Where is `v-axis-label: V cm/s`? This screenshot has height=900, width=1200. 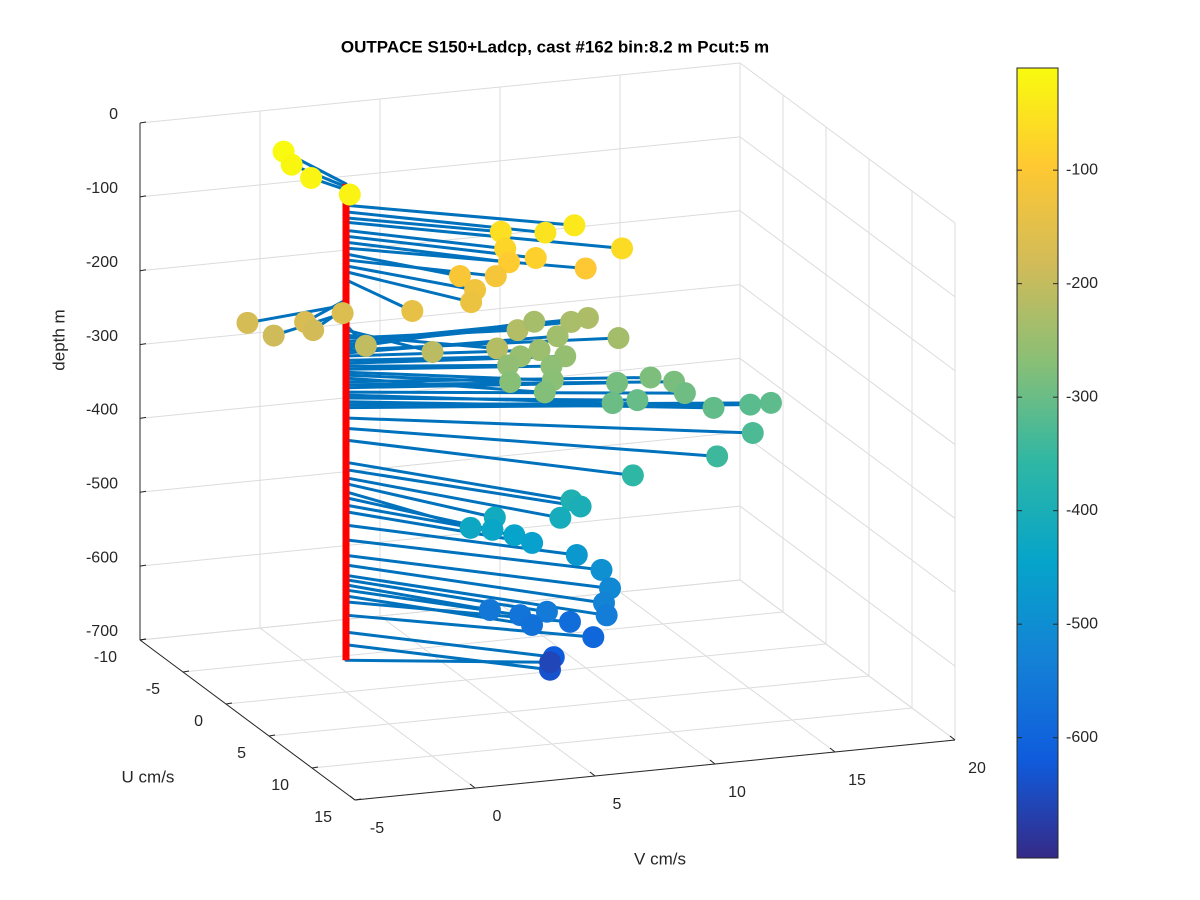 v-axis-label: V cm/s is located at coordinates (660, 858).